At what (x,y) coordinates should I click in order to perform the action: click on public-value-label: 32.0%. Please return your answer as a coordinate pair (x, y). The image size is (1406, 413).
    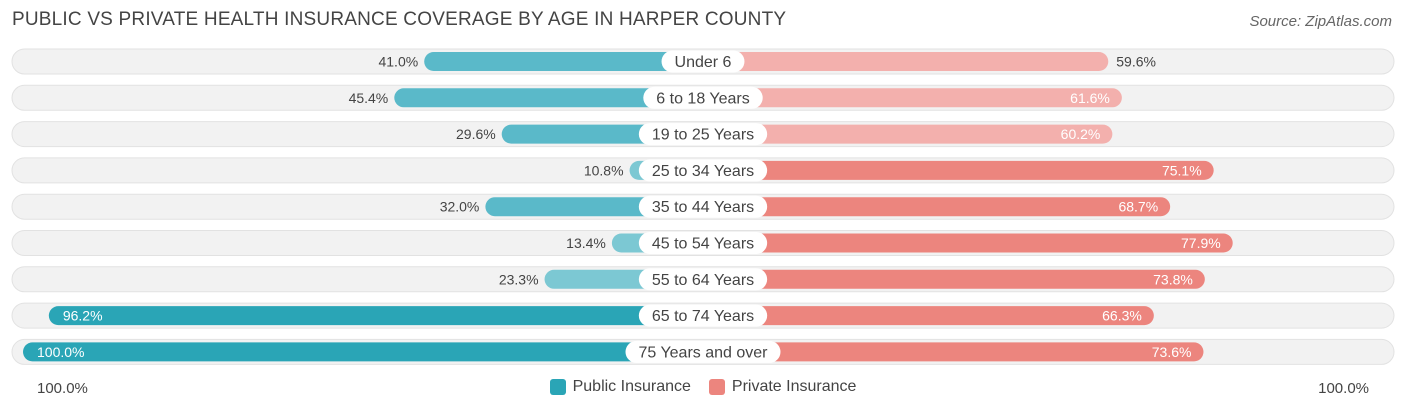
    Looking at the image, I should click on (460, 207).